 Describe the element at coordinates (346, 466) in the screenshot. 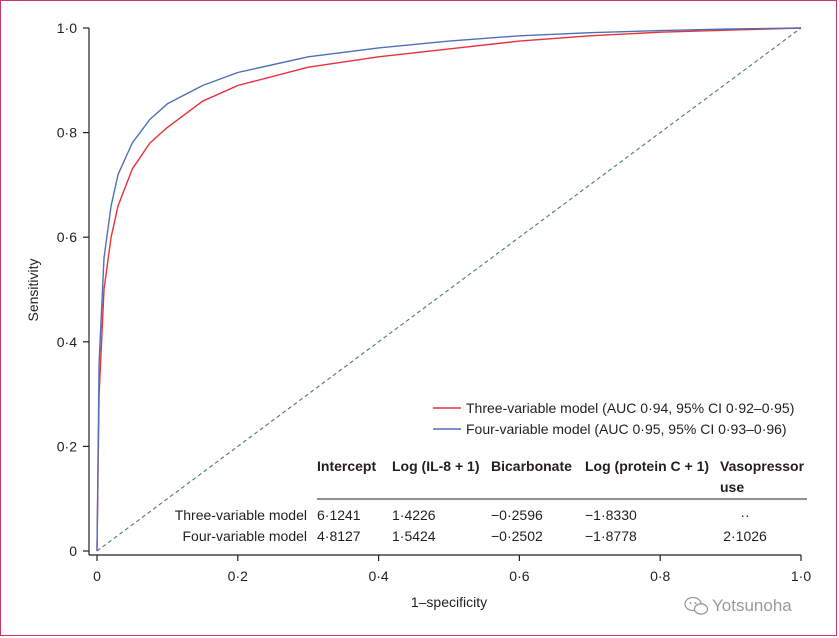

I see `table-header-cell: Intercept` at that location.